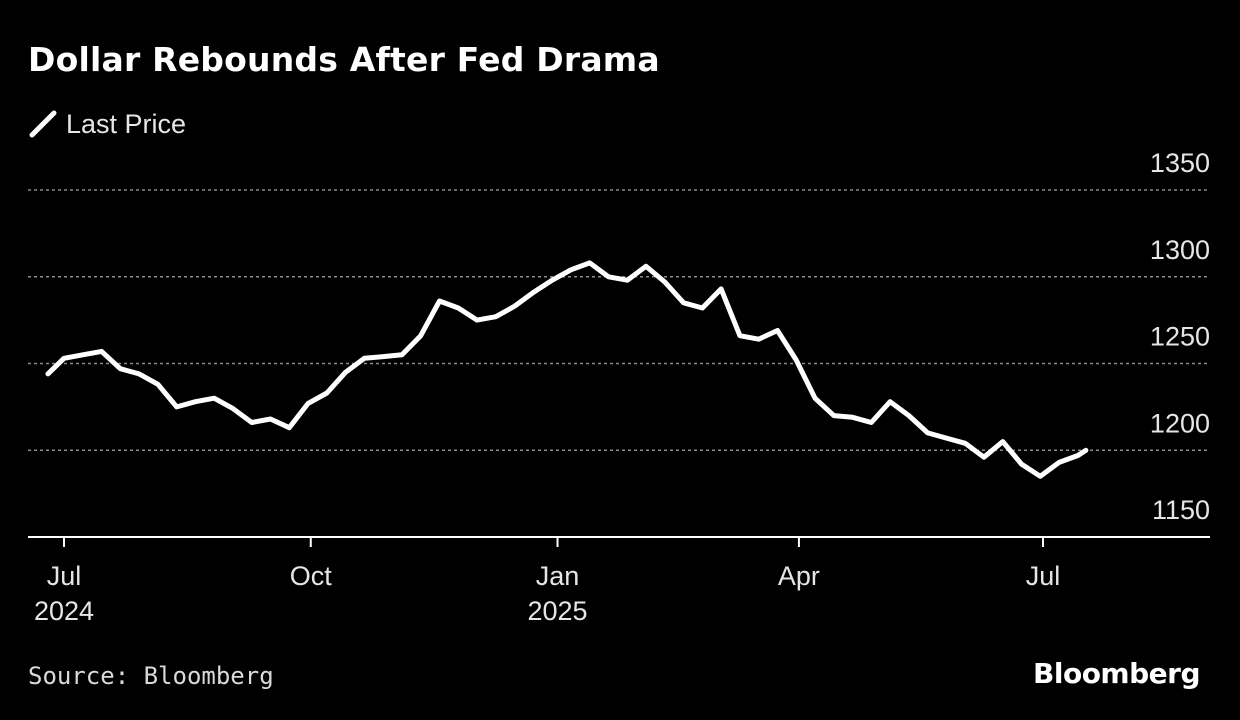 Image resolution: width=1240 pixels, height=720 pixels. I want to click on y-axis-ticks: 1150 1200 1250 1300 1350, so click(1180, 336).